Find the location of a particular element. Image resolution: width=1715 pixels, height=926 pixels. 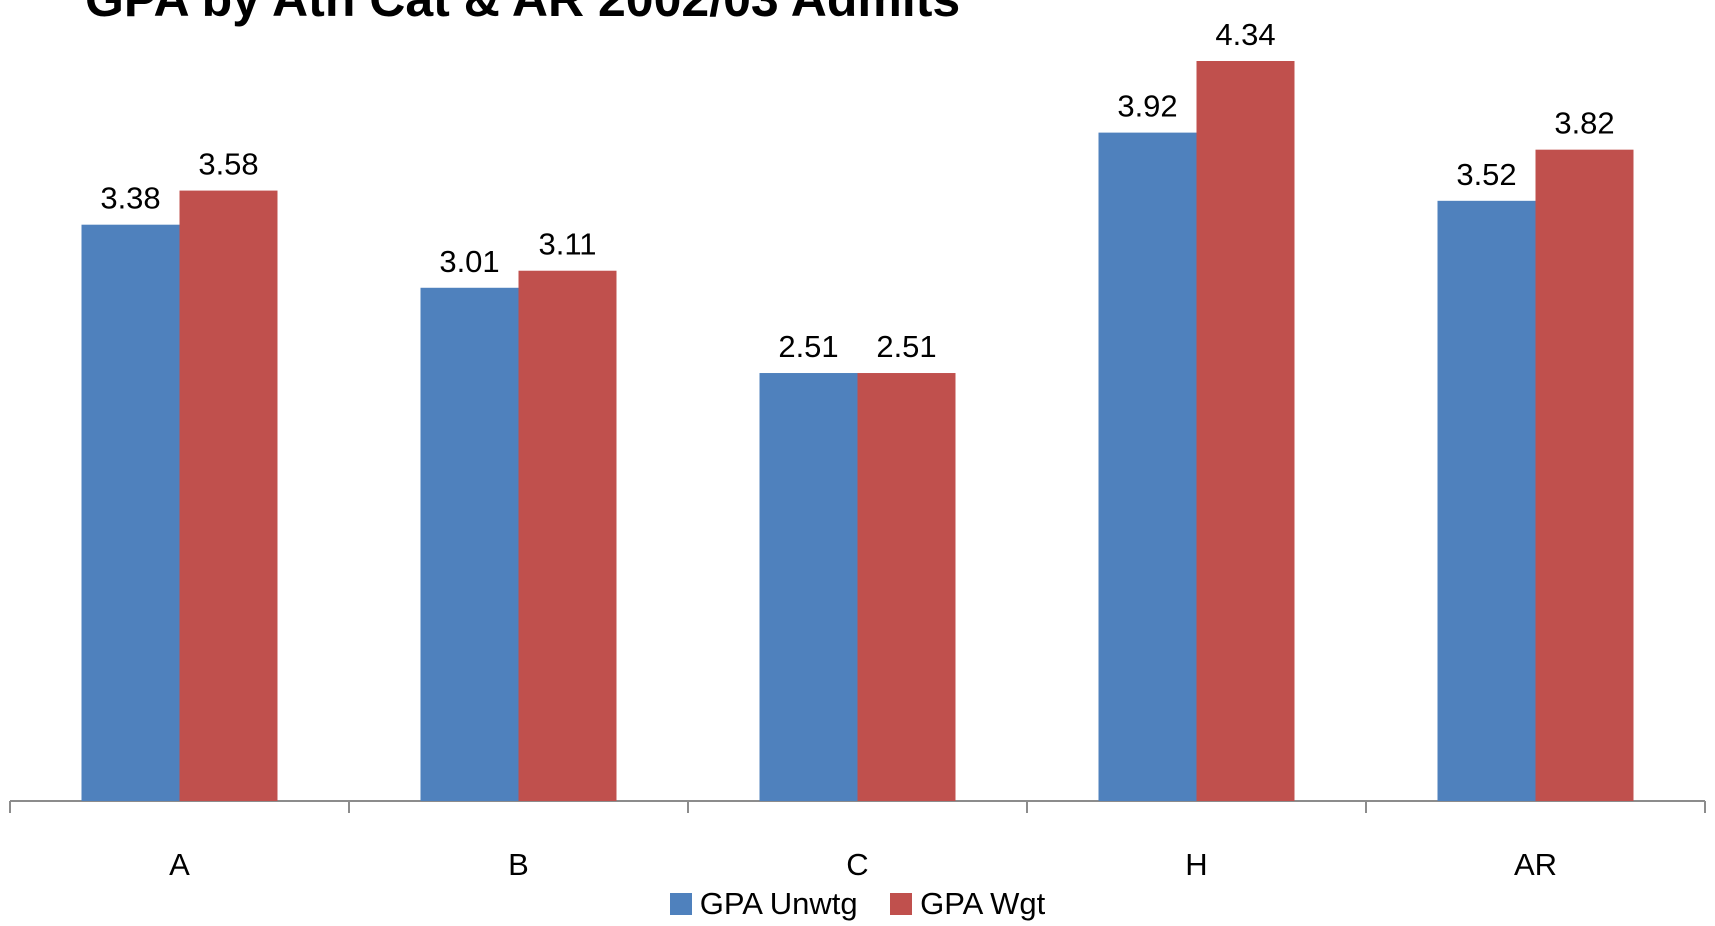

data-label-b-series-0: 3.01 is located at coordinates (469, 261).